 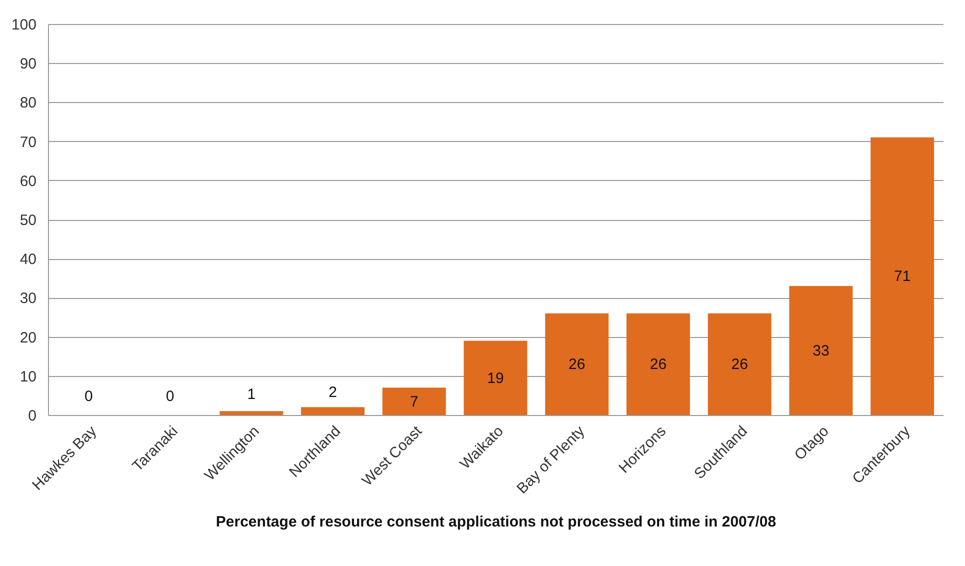 I want to click on data-label: 19, so click(x=495, y=378).